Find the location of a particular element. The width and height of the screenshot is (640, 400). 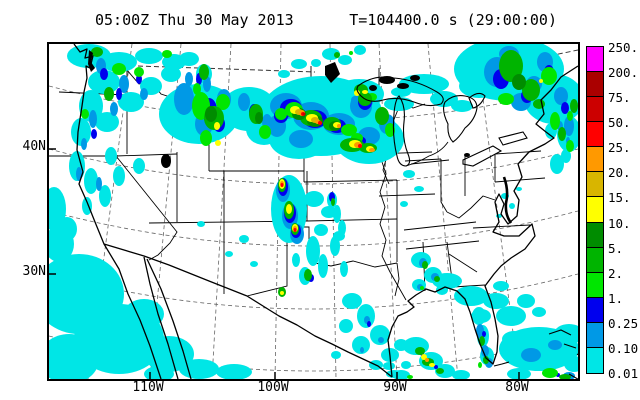

x-axis-label: 90W is located at coordinates (395, 387).